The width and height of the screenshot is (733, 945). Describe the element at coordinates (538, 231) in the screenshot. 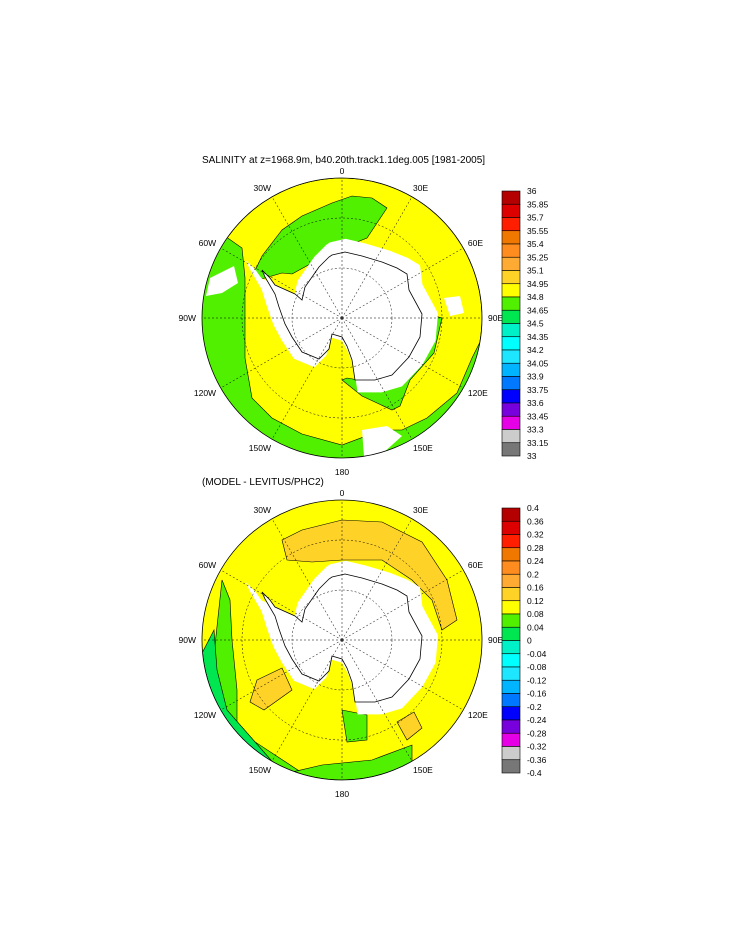

I see `colorbar-tick-label: 35.55` at that location.